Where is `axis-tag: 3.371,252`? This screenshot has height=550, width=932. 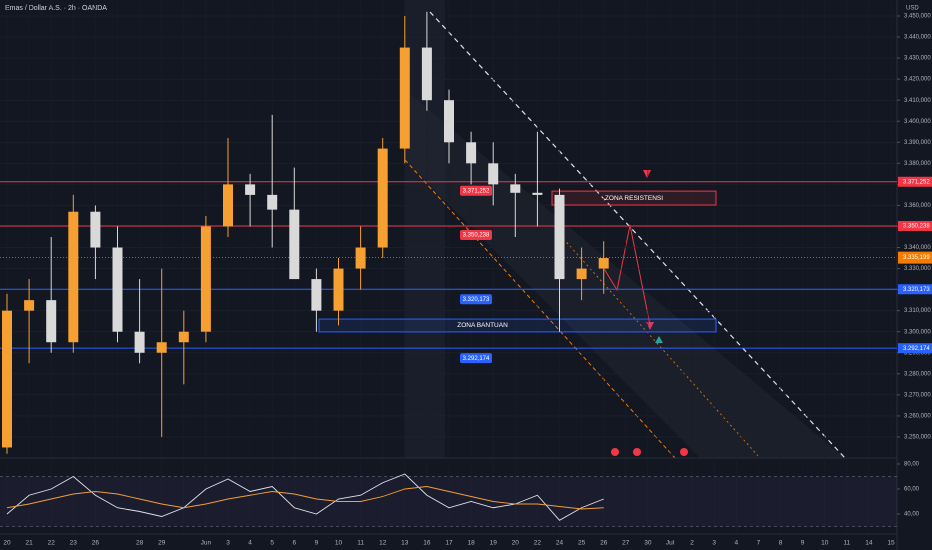 axis-tag: 3.371,252 is located at coordinates (916, 182).